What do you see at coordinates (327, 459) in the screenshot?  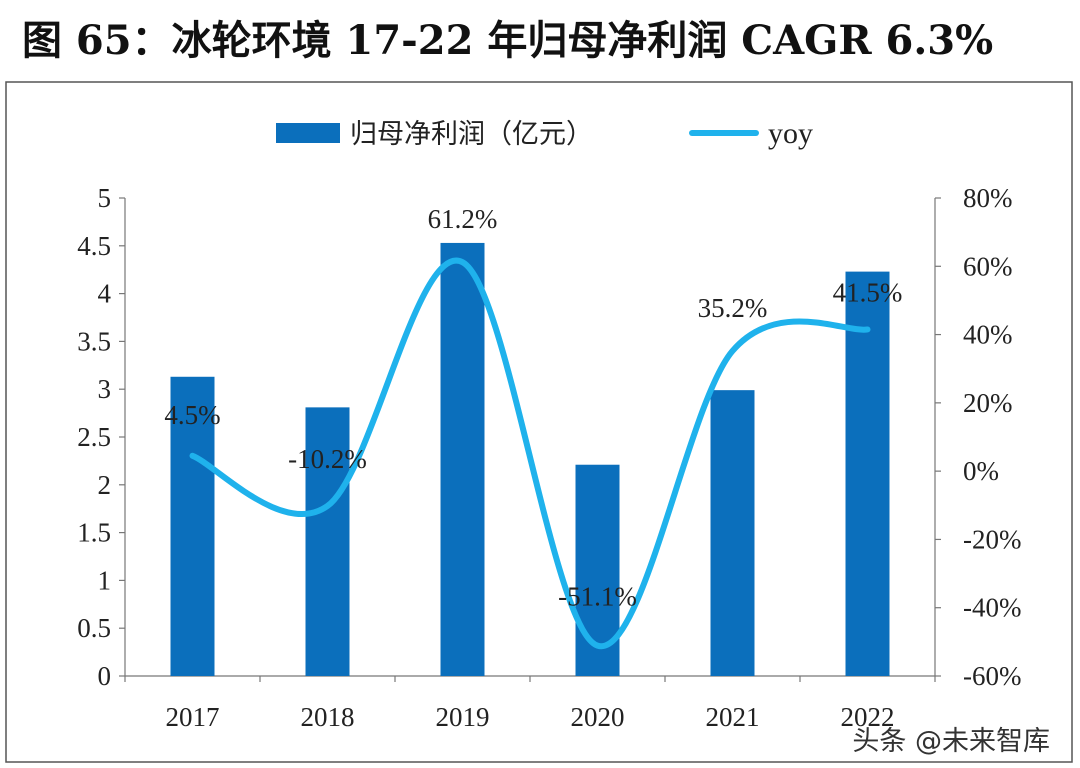 I see `yoy-data-label: -10.2%` at bounding box center [327, 459].